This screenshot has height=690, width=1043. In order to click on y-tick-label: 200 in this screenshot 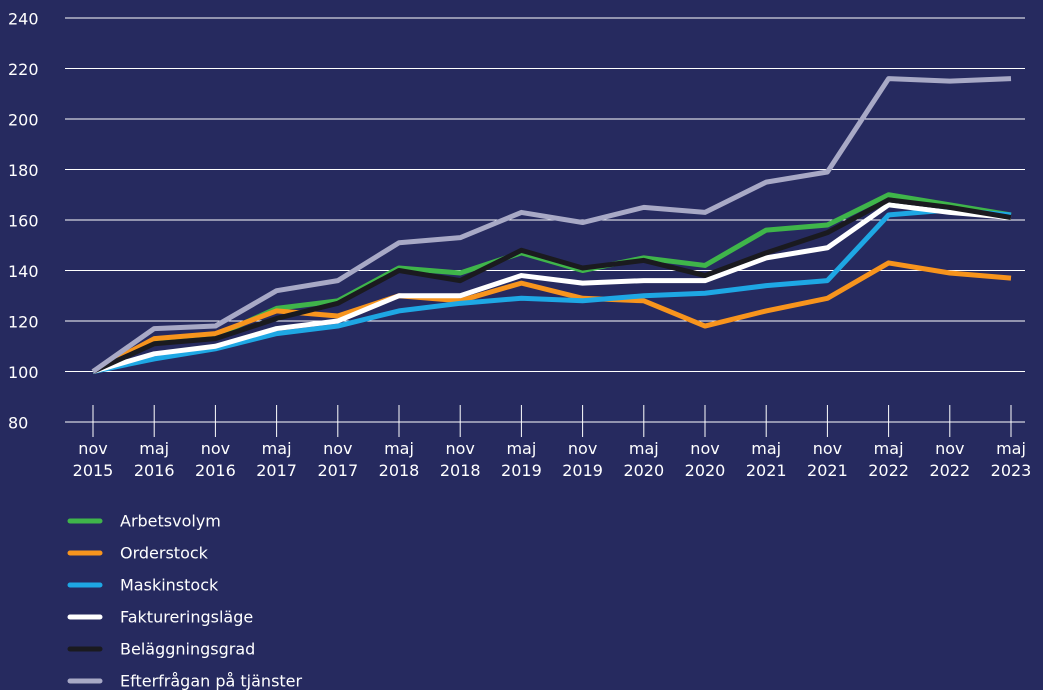, I will do `click(23, 120)`.